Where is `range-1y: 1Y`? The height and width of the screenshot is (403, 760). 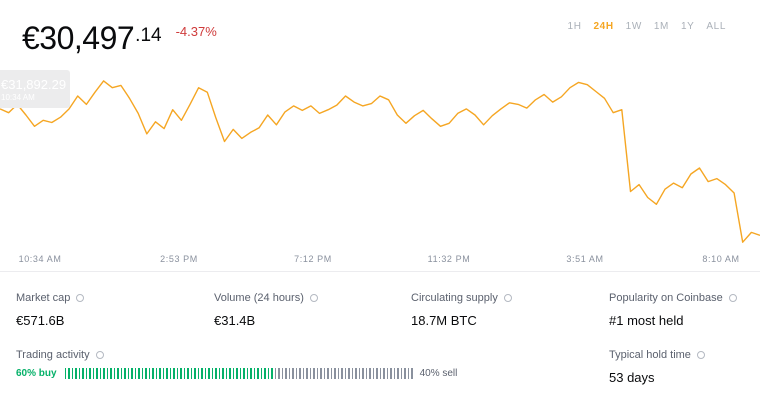
range-1y: 1Y is located at coordinates (687, 26).